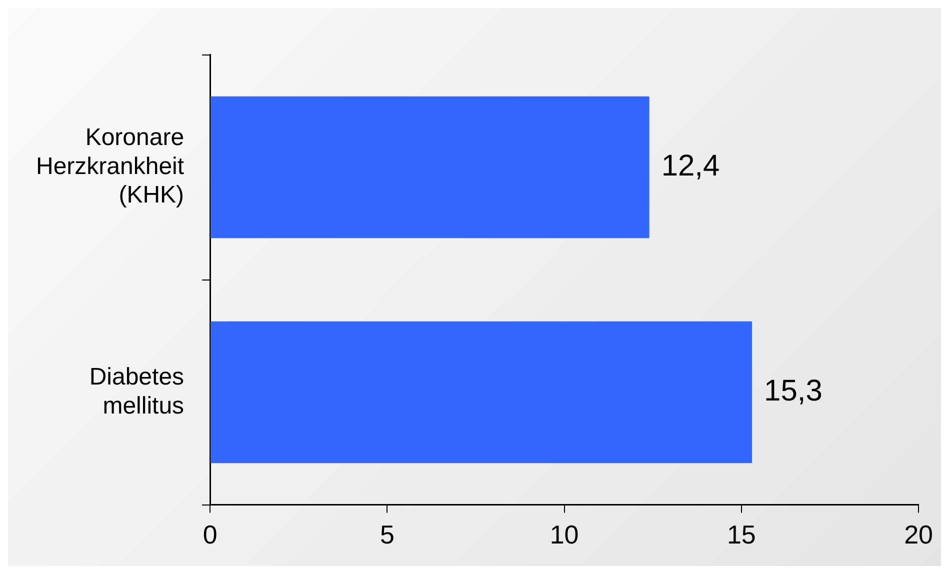 This screenshot has height=574, width=949. I want to click on x-tick-label: 0, so click(210, 535).